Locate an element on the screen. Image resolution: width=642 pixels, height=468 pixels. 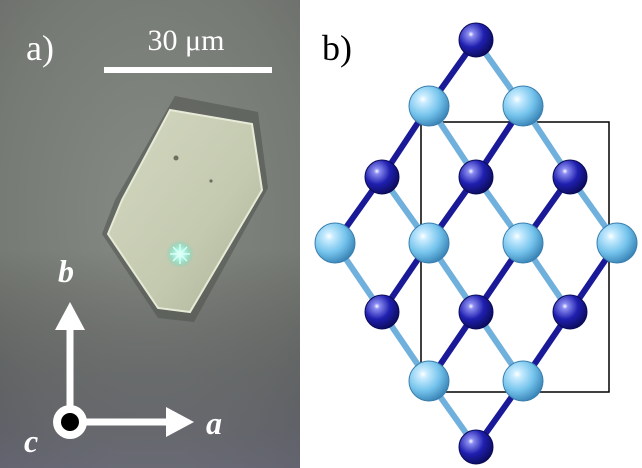
b-axis-label: b is located at coordinates (66, 271).